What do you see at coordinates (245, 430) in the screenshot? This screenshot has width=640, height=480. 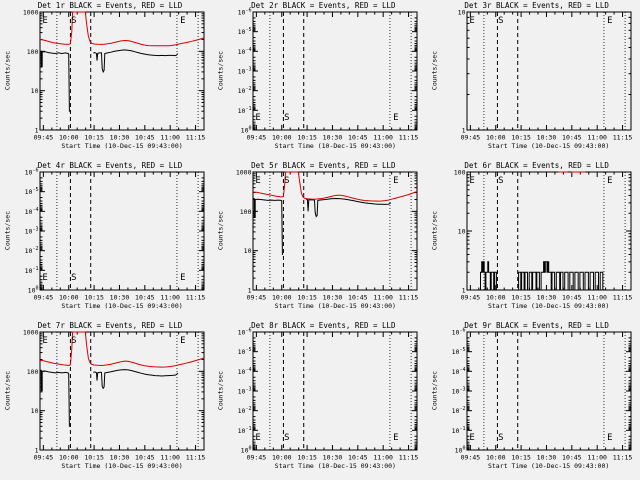 I see `y-tick-label: 10⁻¹` at bounding box center [245, 430].